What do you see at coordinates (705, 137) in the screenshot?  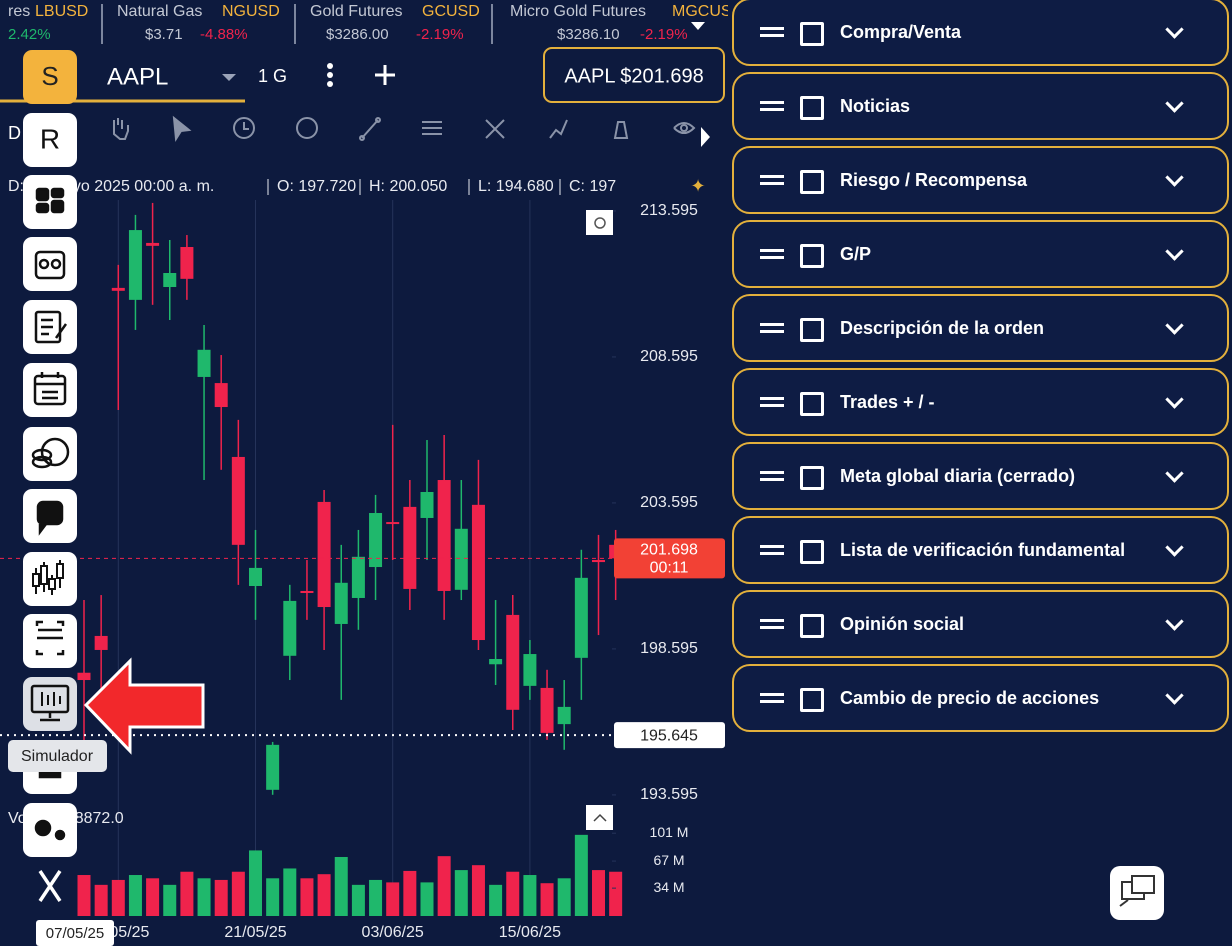 I see `toolbar-next` at bounding box center [705, 137].